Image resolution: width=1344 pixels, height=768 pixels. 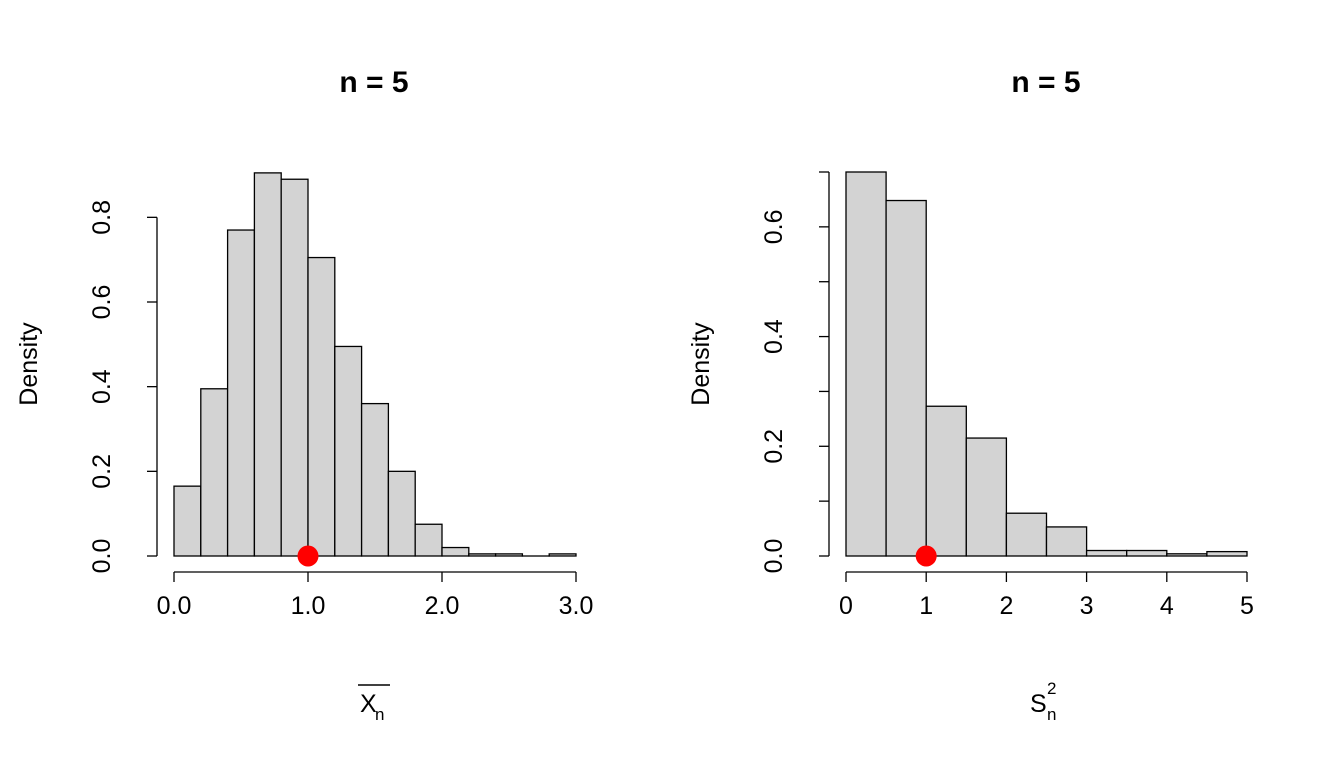 I want to click on x-tick-label: 1.0, so click(x=308, y=606).